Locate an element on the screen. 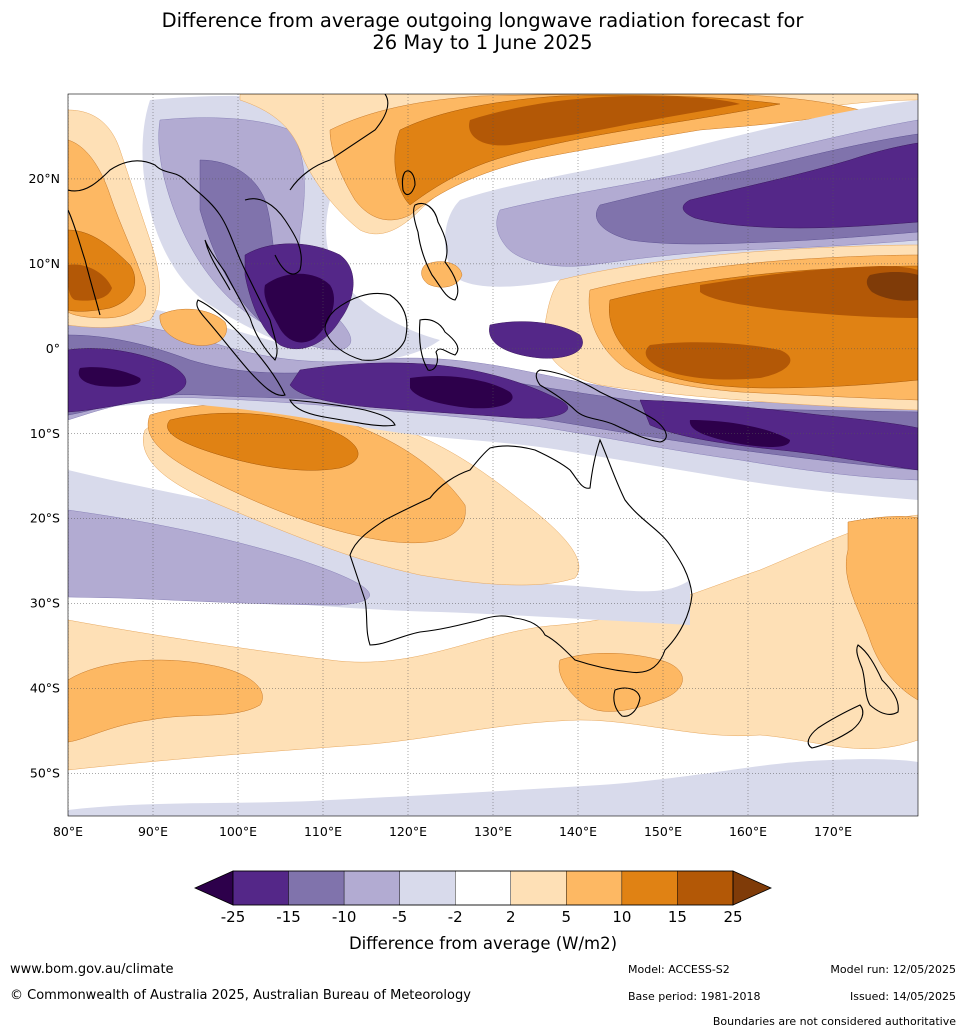  latitude-tick-labels: 20°N 10°N 0° 10°S 20°S 30°S 40°S 50°S is located at coordinates (44, 476).